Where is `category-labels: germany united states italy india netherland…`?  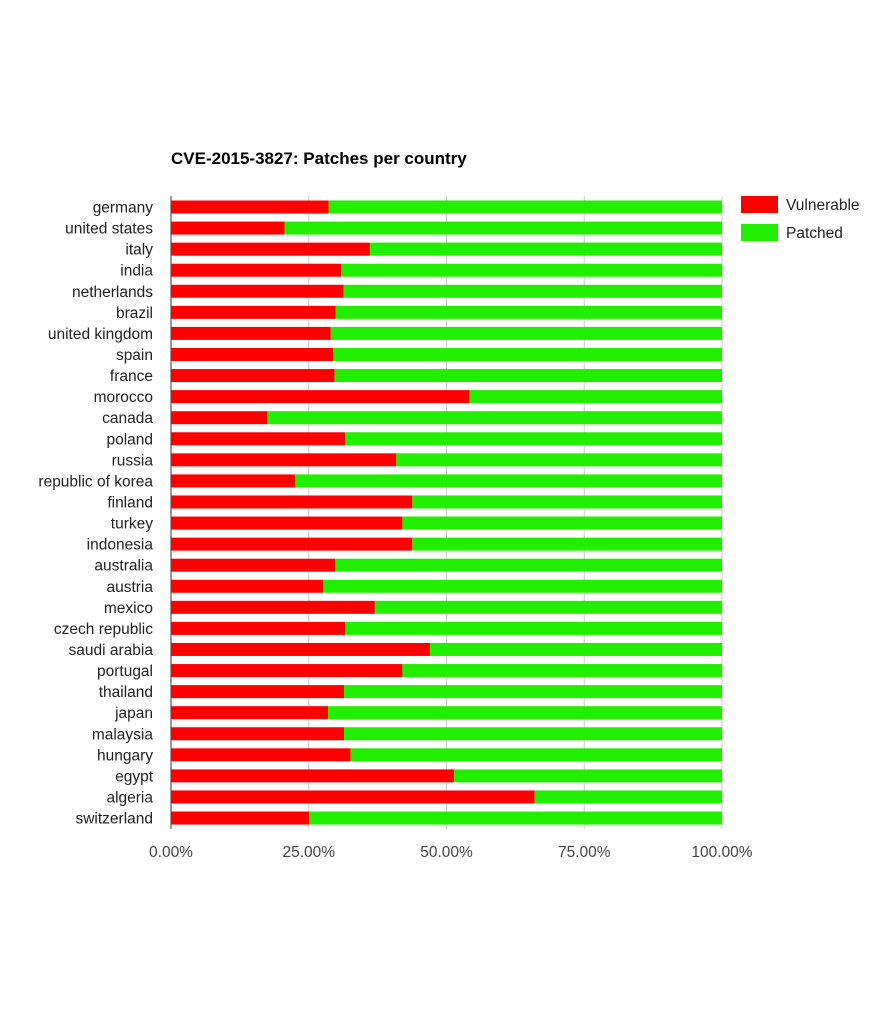
category-labels: germany united states italy india netherland… is located at coordinates (95, 514).